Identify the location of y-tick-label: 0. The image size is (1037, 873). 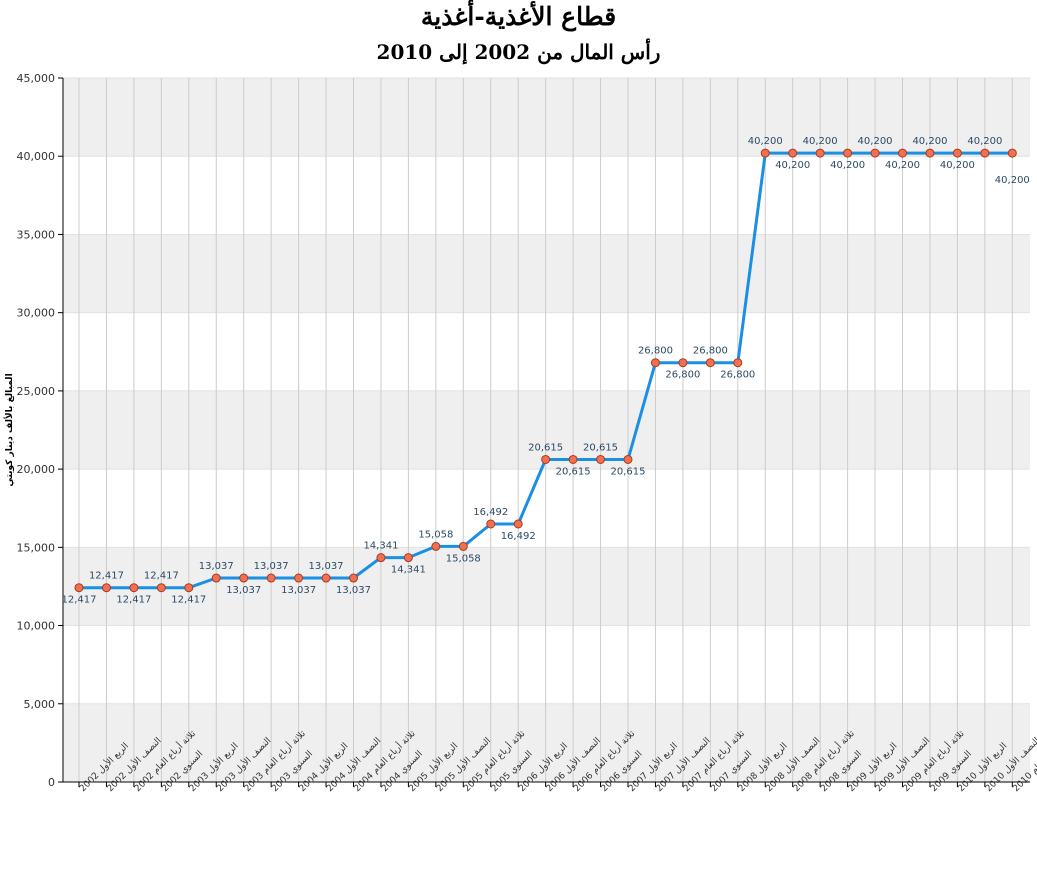
(51, 782).